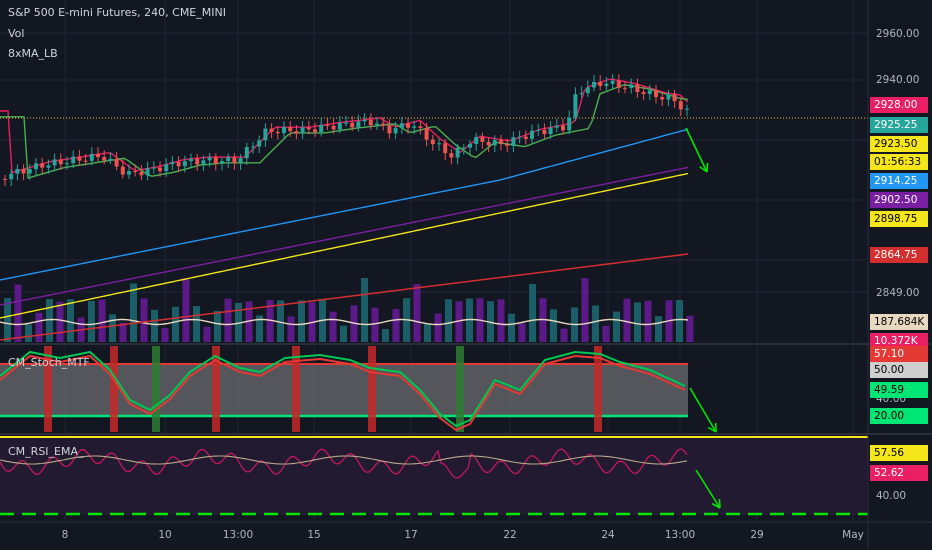 The width and height of the screenshot is (932, 550). Describe the element at coordinates (899, 105) in the screenshot. I see `price-tag-0: 2928.00` at that location.